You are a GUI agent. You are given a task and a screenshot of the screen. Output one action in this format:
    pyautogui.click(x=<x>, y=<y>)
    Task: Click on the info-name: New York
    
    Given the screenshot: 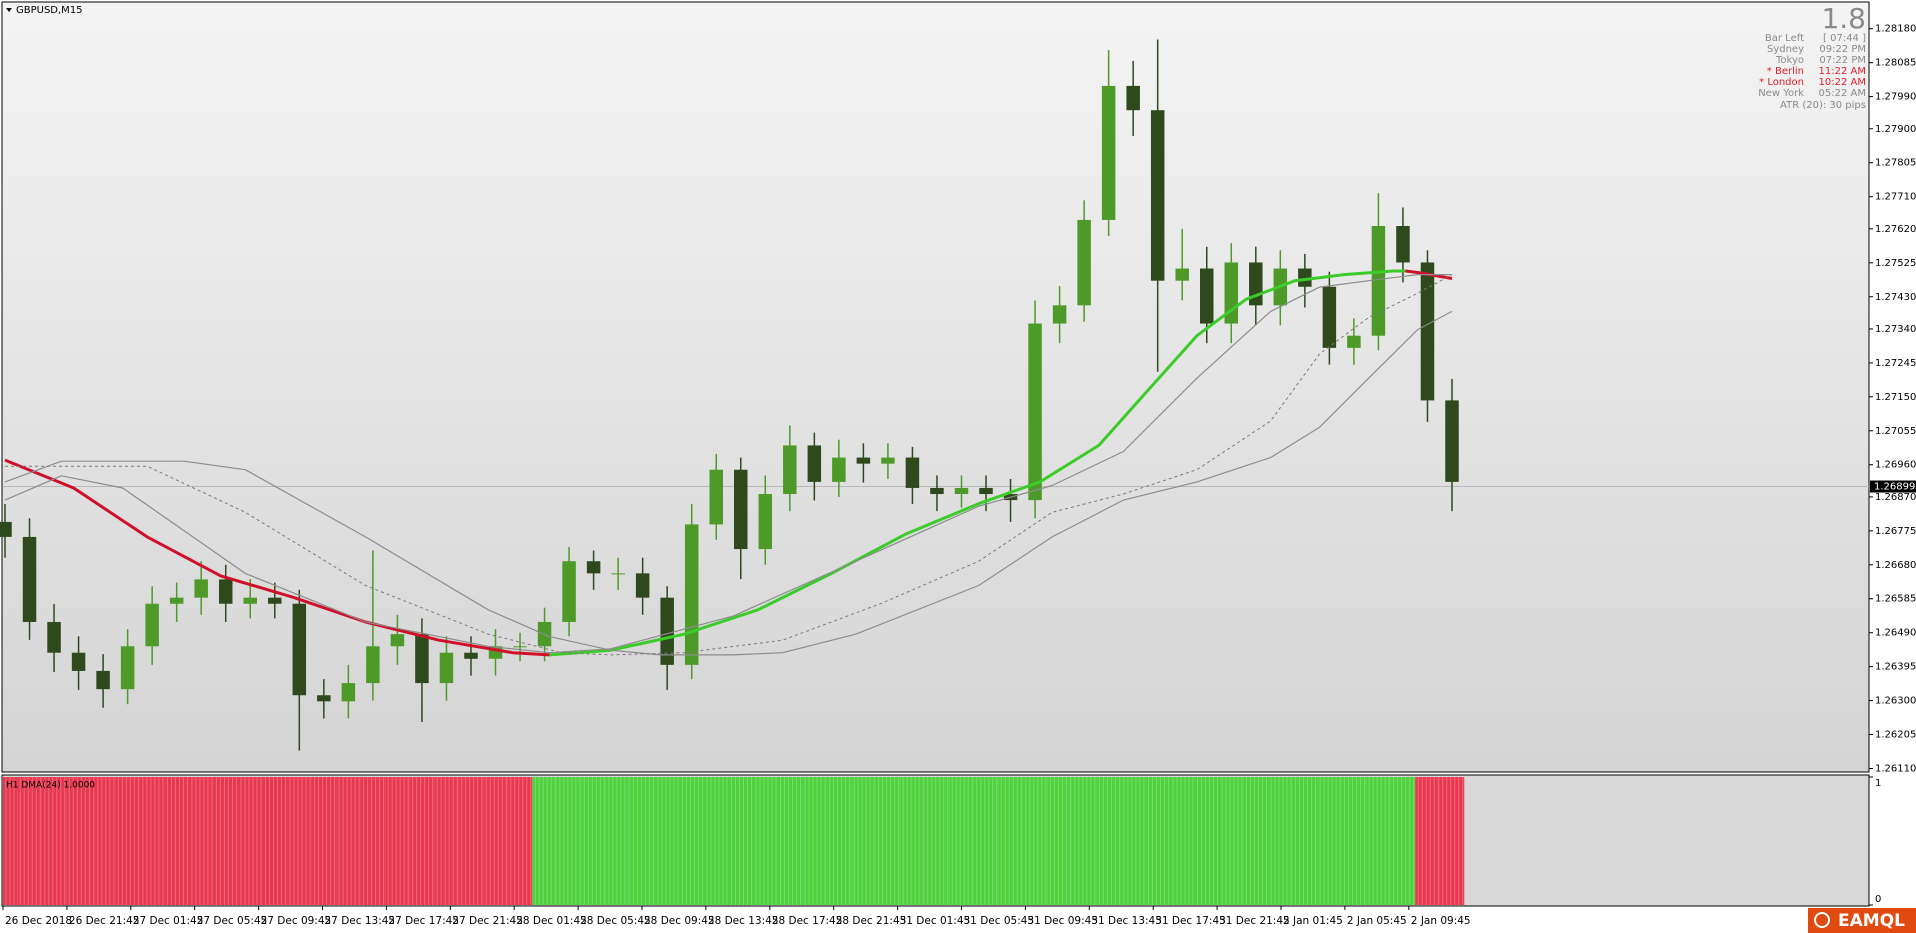 What is the action you would take?
    pyautogui.click(x=1781, y=93)
    